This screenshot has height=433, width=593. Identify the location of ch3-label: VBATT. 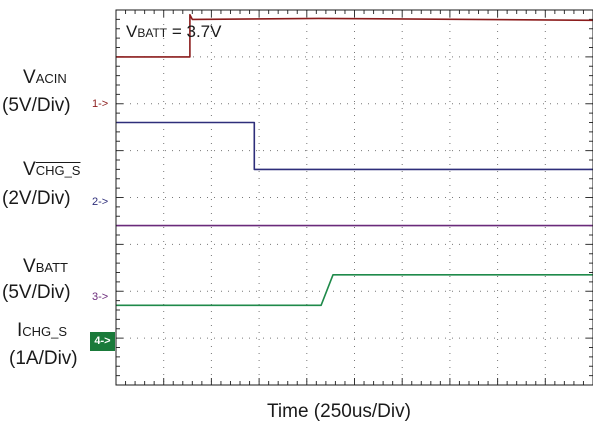
(45, 266).